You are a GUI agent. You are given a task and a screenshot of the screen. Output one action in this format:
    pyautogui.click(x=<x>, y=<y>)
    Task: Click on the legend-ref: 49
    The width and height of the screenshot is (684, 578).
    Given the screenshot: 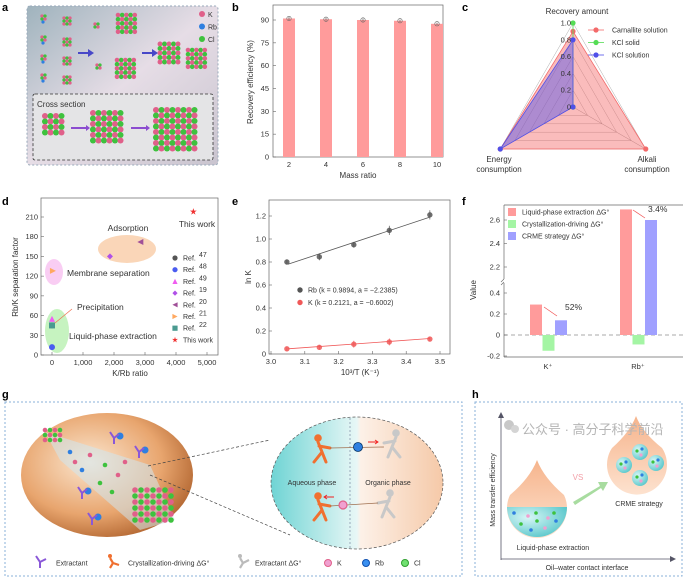 What is the action you would take?
    pyautogui.click(x=203, y=278)
    